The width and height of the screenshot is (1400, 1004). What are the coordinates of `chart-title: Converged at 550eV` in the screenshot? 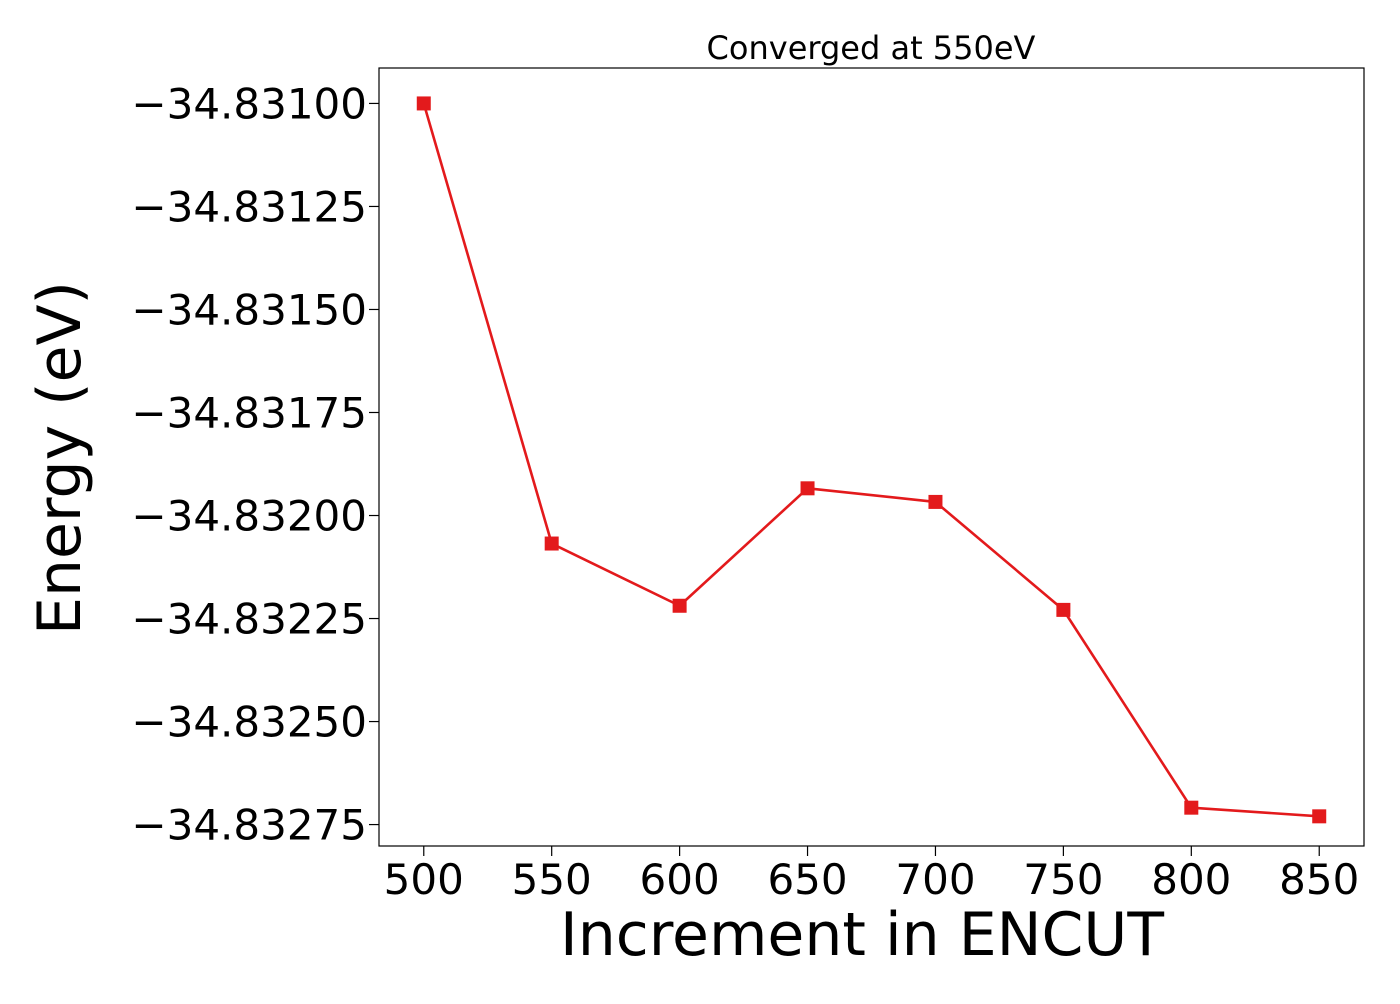 It's located at (871, 48).